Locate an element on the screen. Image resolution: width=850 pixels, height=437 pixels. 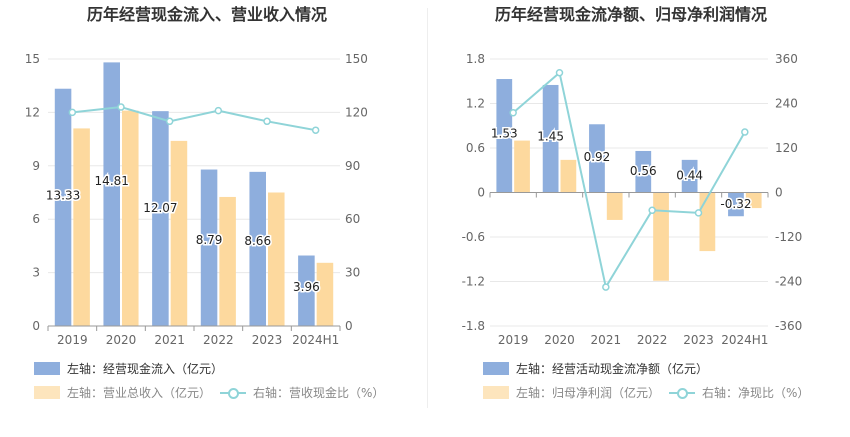
data-label: 12.07 is located at coordinates (160, 208).